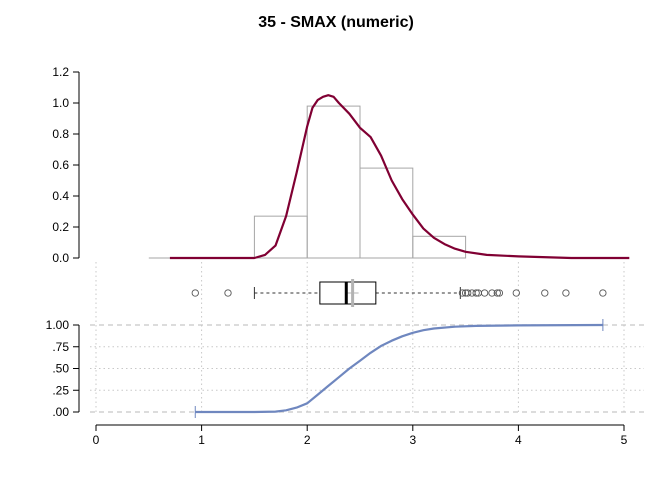  What do you see at coordinates (360, 435) in the screenshot?
I see `x-axis: 0 1 2 3 4 5` at bounding box center [360, 435].